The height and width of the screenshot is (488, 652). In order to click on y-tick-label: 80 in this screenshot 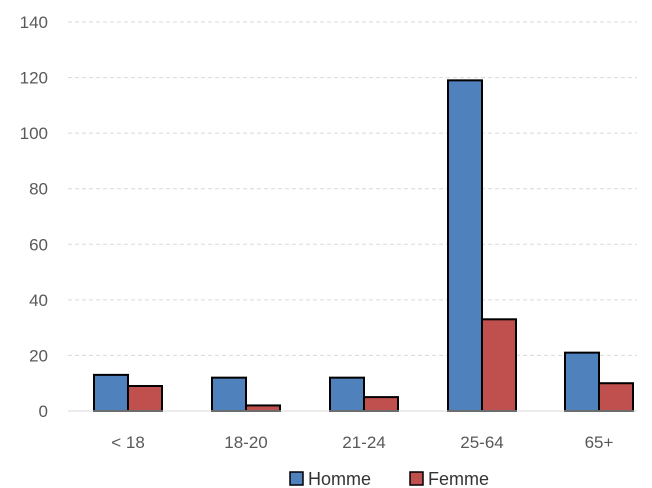, I will do `click(38, 189)`.